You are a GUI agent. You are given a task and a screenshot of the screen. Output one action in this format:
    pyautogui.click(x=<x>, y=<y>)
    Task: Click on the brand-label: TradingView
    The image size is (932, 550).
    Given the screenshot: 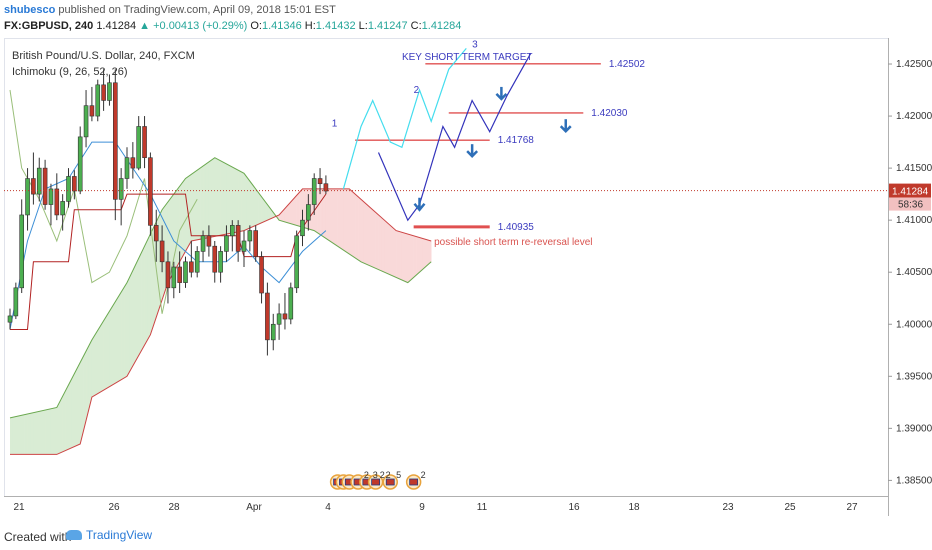 What is the action you would take?
    pyautogui.click(x=119, y=535)
    